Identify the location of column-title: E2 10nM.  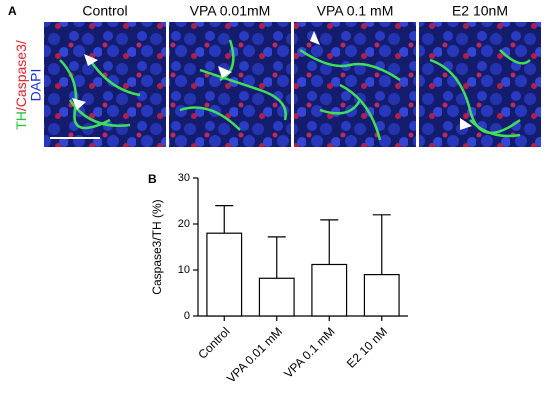
(480, 11).